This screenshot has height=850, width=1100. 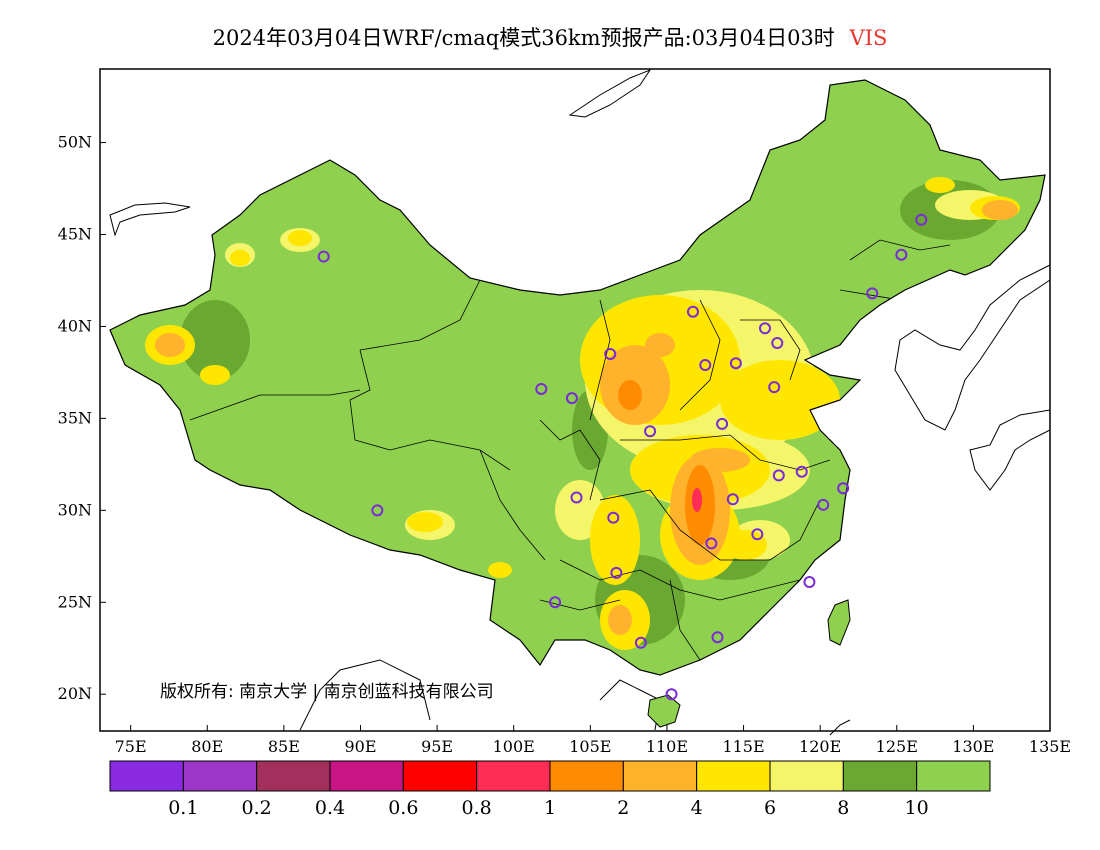 I want to click on title-main: 2024年03月04日WRF/cmaq模式36km预报产品:03月04日03时, so click(x=523, y=38).